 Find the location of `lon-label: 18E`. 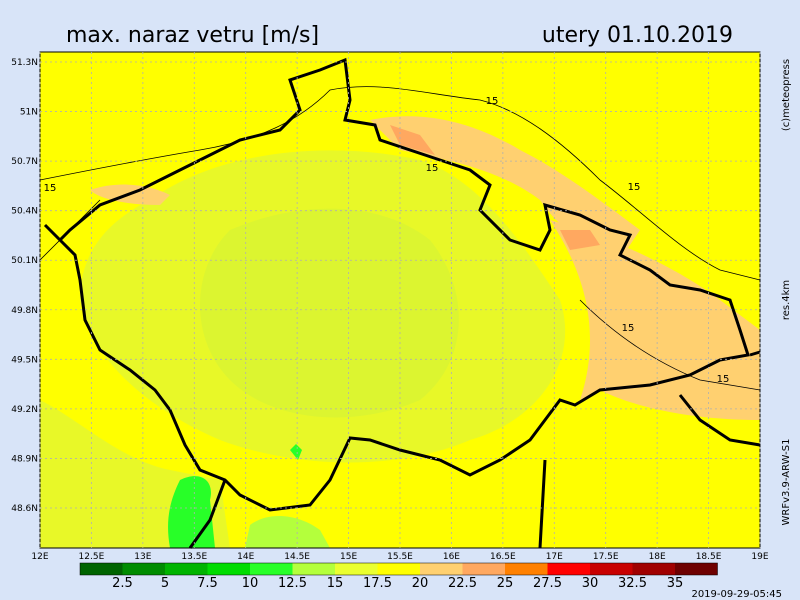

lon-label: 18E is located at coordinates (657, 557).